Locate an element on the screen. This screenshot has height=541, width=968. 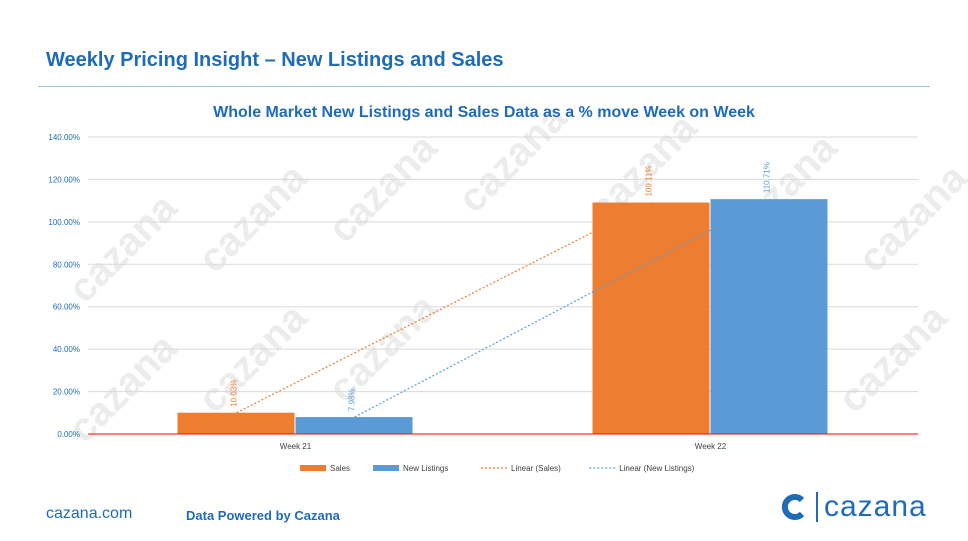
footer-powered-by: Data Powered by Cazana is located at coordinates (263, 515).